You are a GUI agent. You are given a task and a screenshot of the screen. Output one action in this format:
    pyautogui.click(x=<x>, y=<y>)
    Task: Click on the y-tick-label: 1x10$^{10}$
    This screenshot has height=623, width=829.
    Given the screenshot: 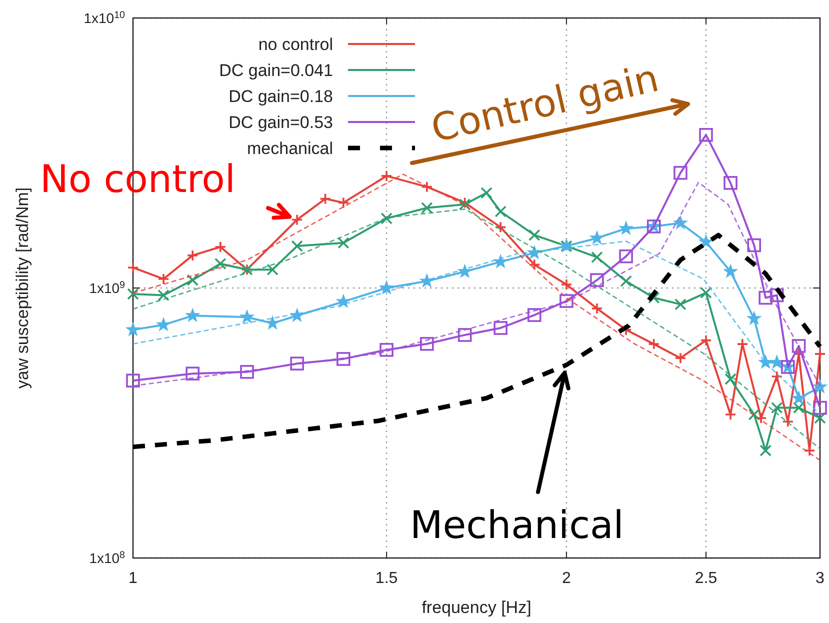 What is the action you would take?
    pyautogui.click(x=105, y=18)
    